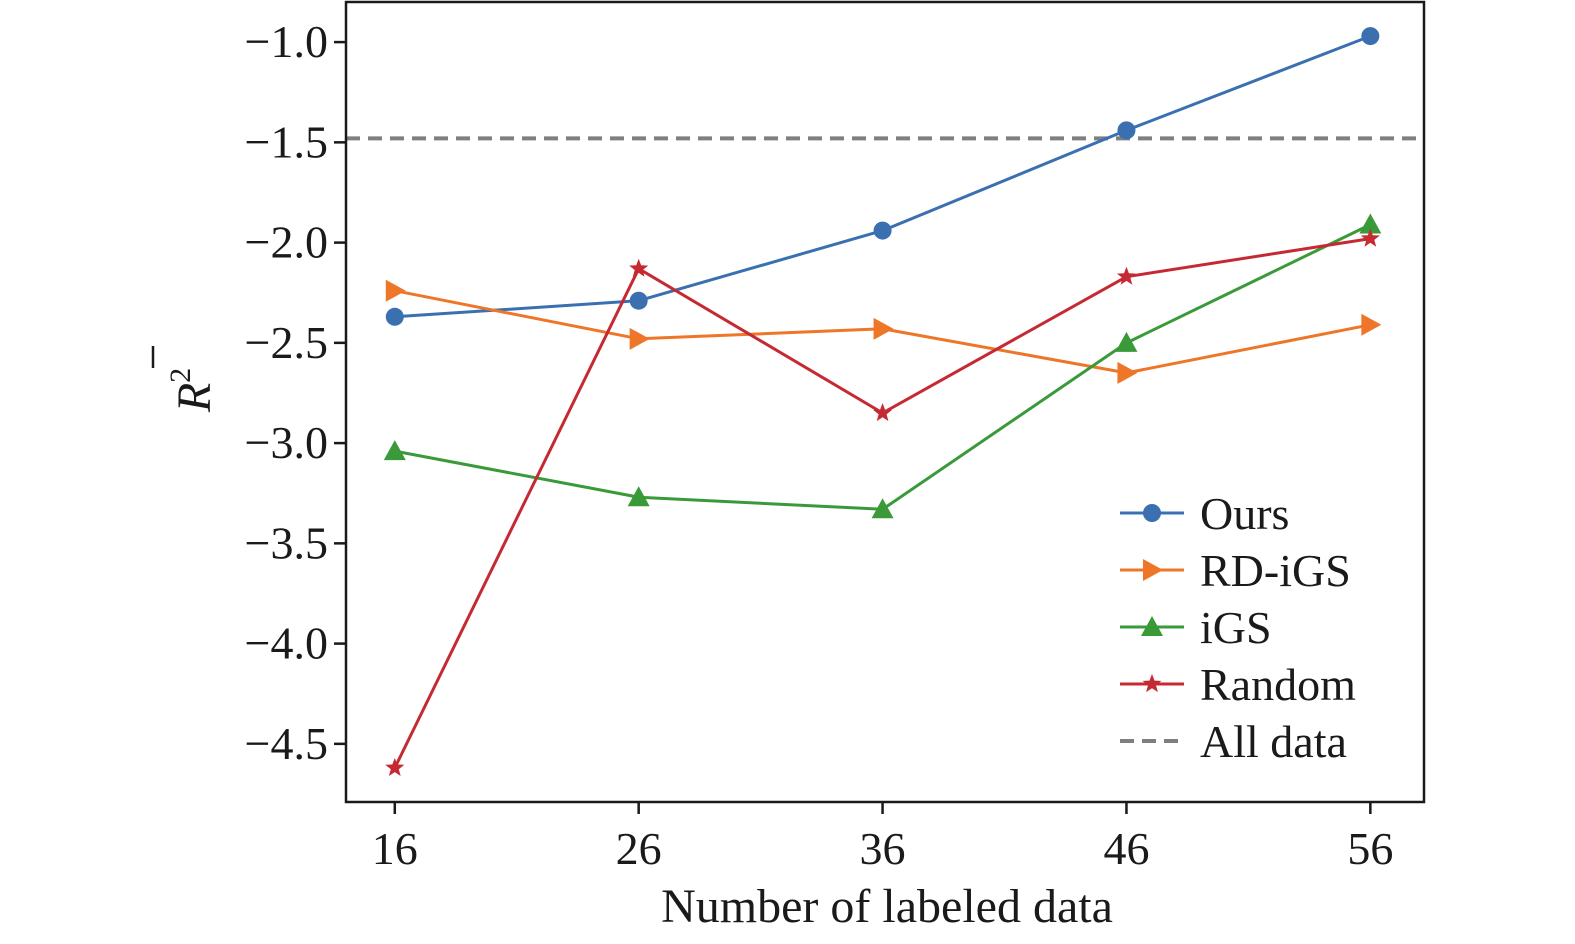 This screenshot has height=944, width=1575. I want to click on legend-entry: All data, so click(1233, 741).